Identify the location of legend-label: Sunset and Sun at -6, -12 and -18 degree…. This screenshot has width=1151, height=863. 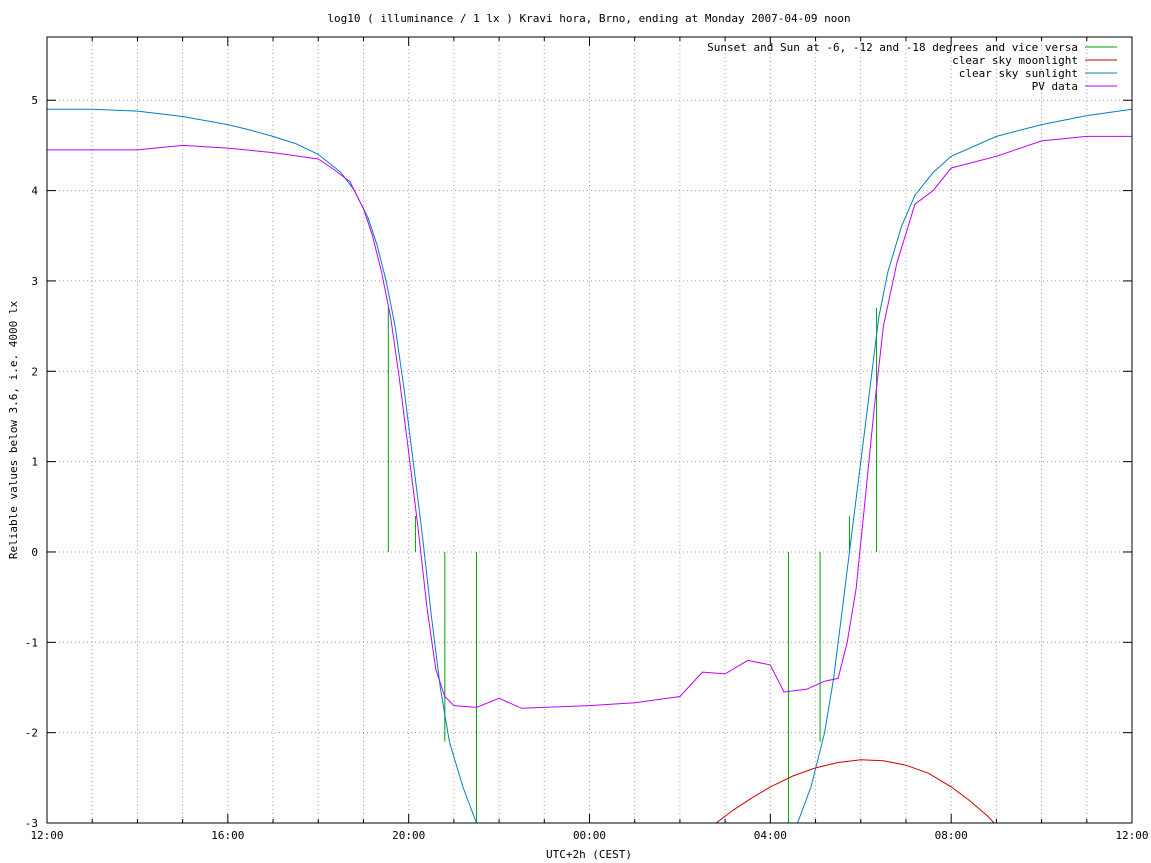
(892, 47).